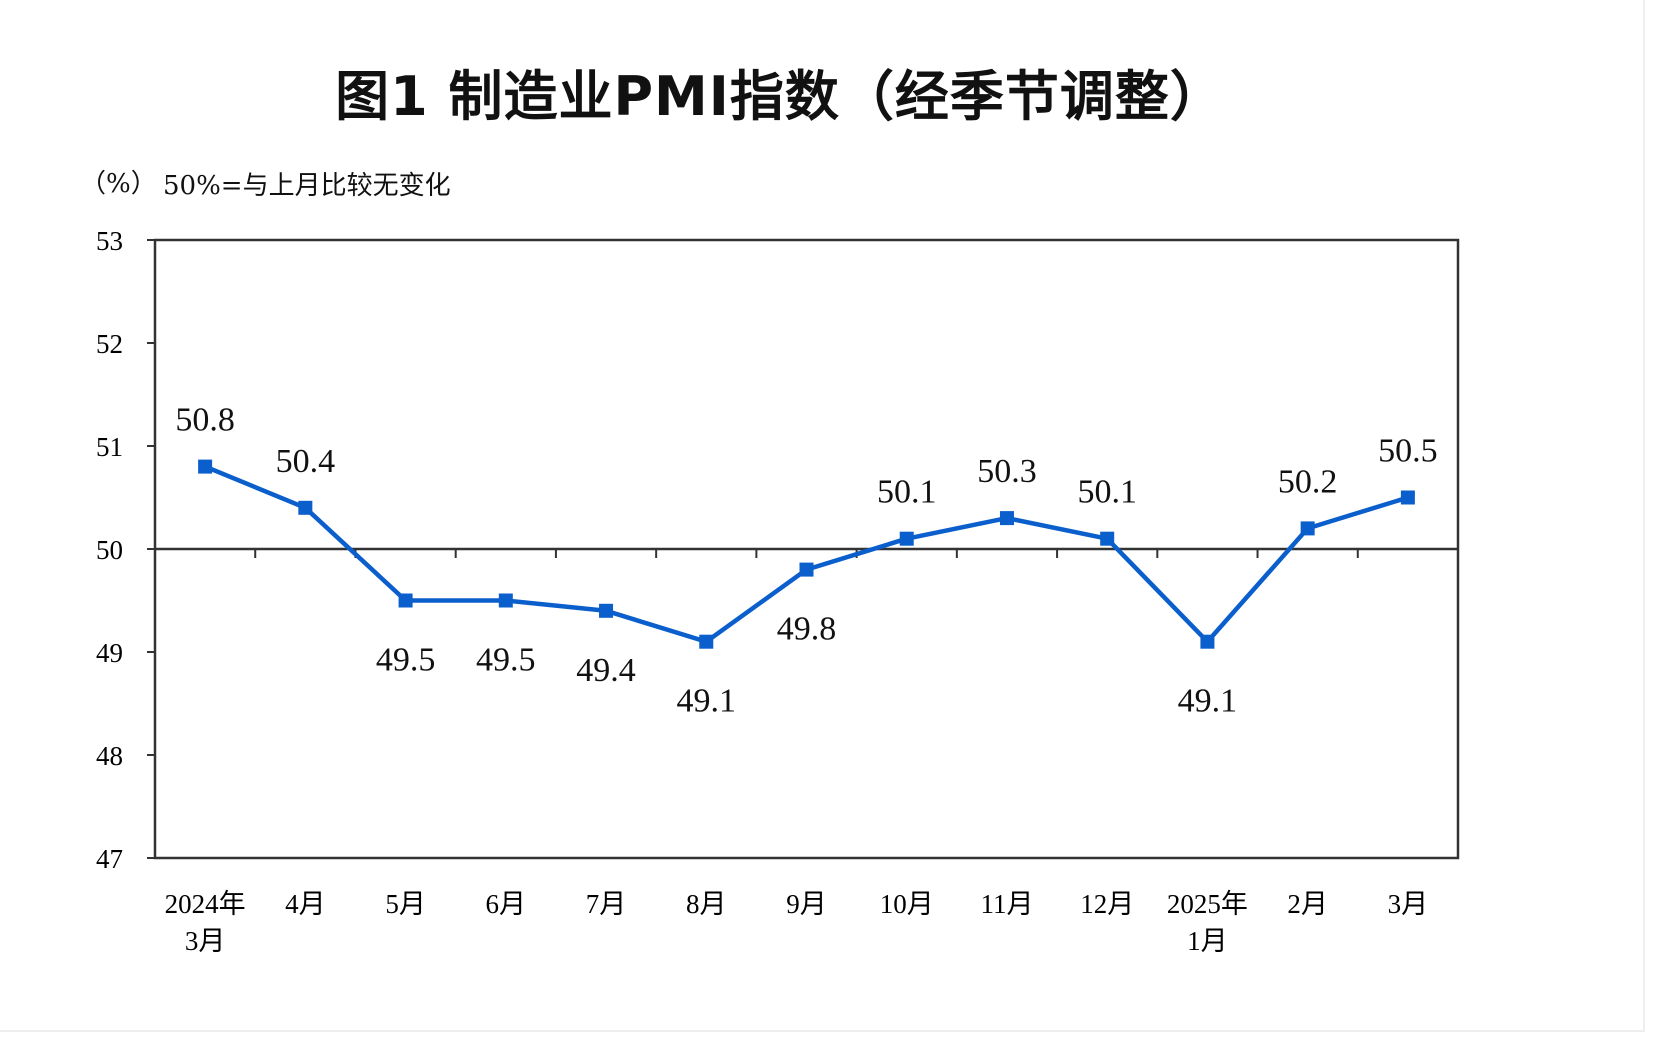  Describe the element at coordinates (706, 904) in the screenshot. I see `x-tick-label: 8月` at that location.